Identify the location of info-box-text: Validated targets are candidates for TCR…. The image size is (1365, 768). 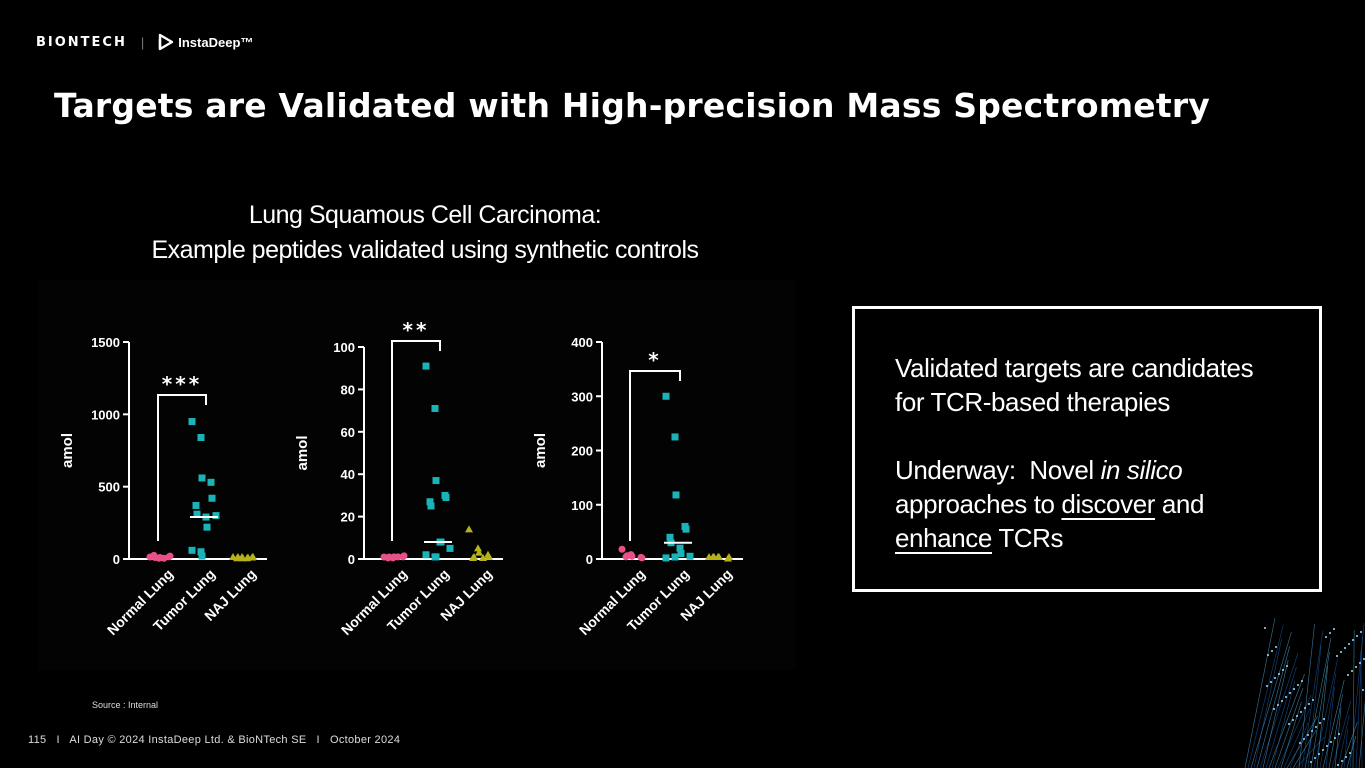
(1074, 453).